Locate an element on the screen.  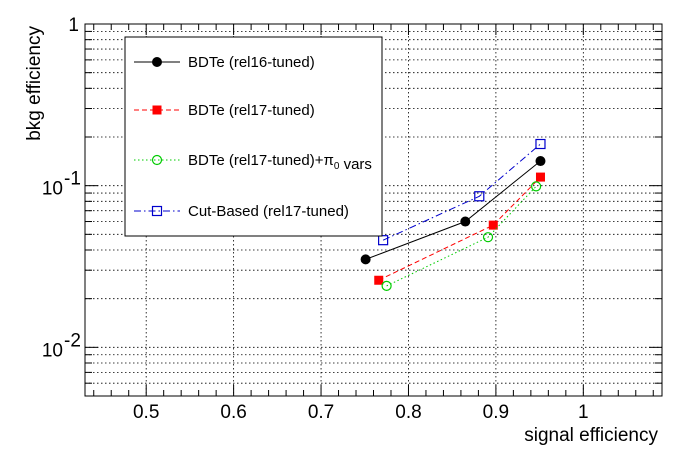
x-tick-label: 0.6 is located at coordinates (233, 412).